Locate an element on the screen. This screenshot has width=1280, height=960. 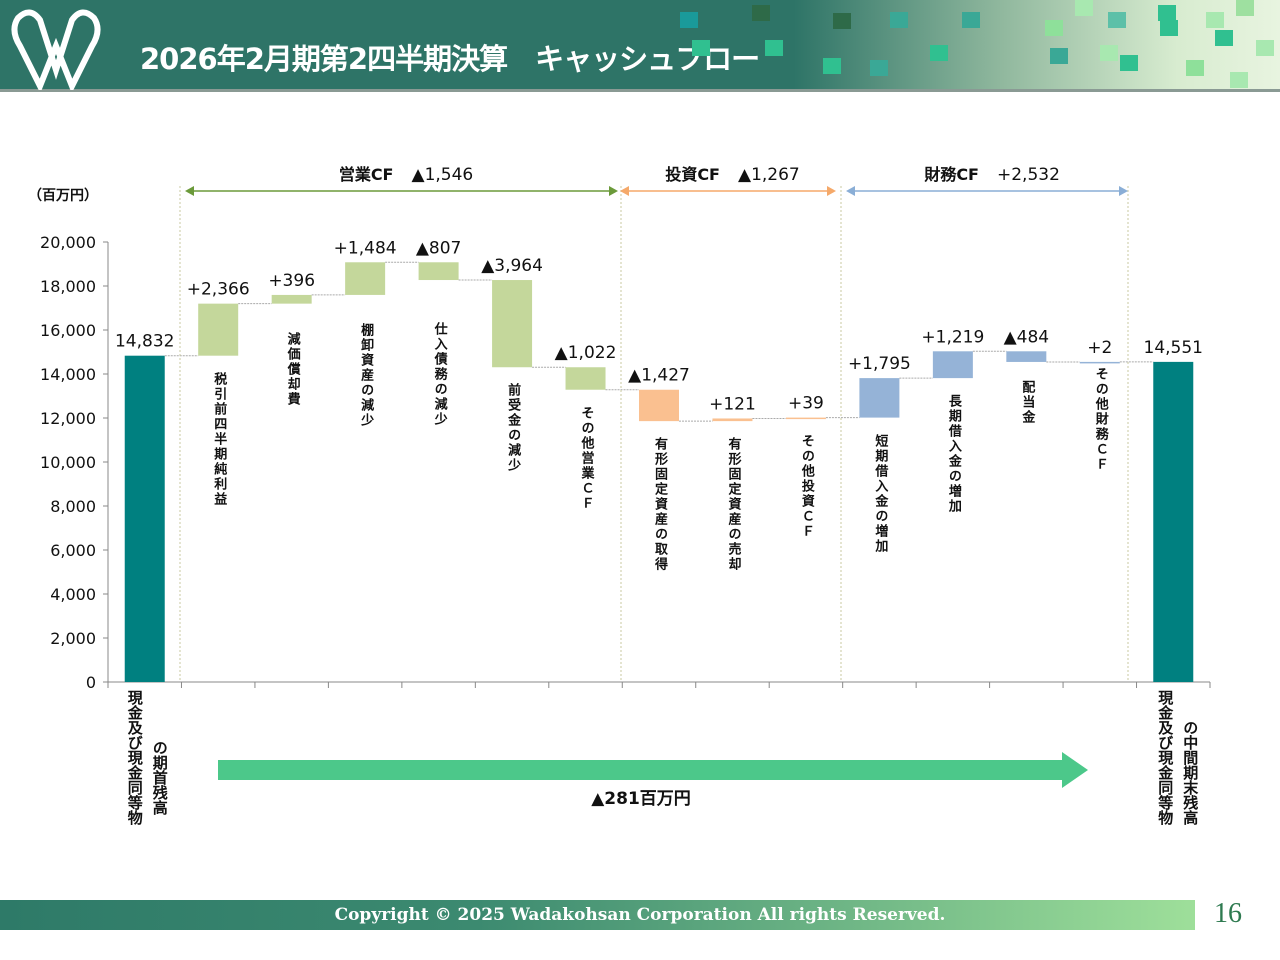
data-label: +1,484 is located at coordinates (365, 248).